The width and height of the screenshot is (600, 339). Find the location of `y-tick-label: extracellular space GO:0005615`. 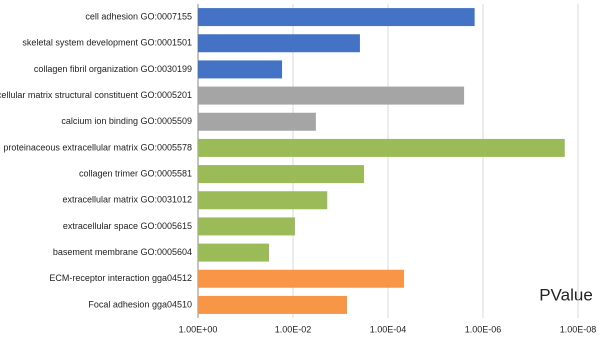

y-tick-label: extracellular space GO:0005615 is located at coordinates (127, 226).